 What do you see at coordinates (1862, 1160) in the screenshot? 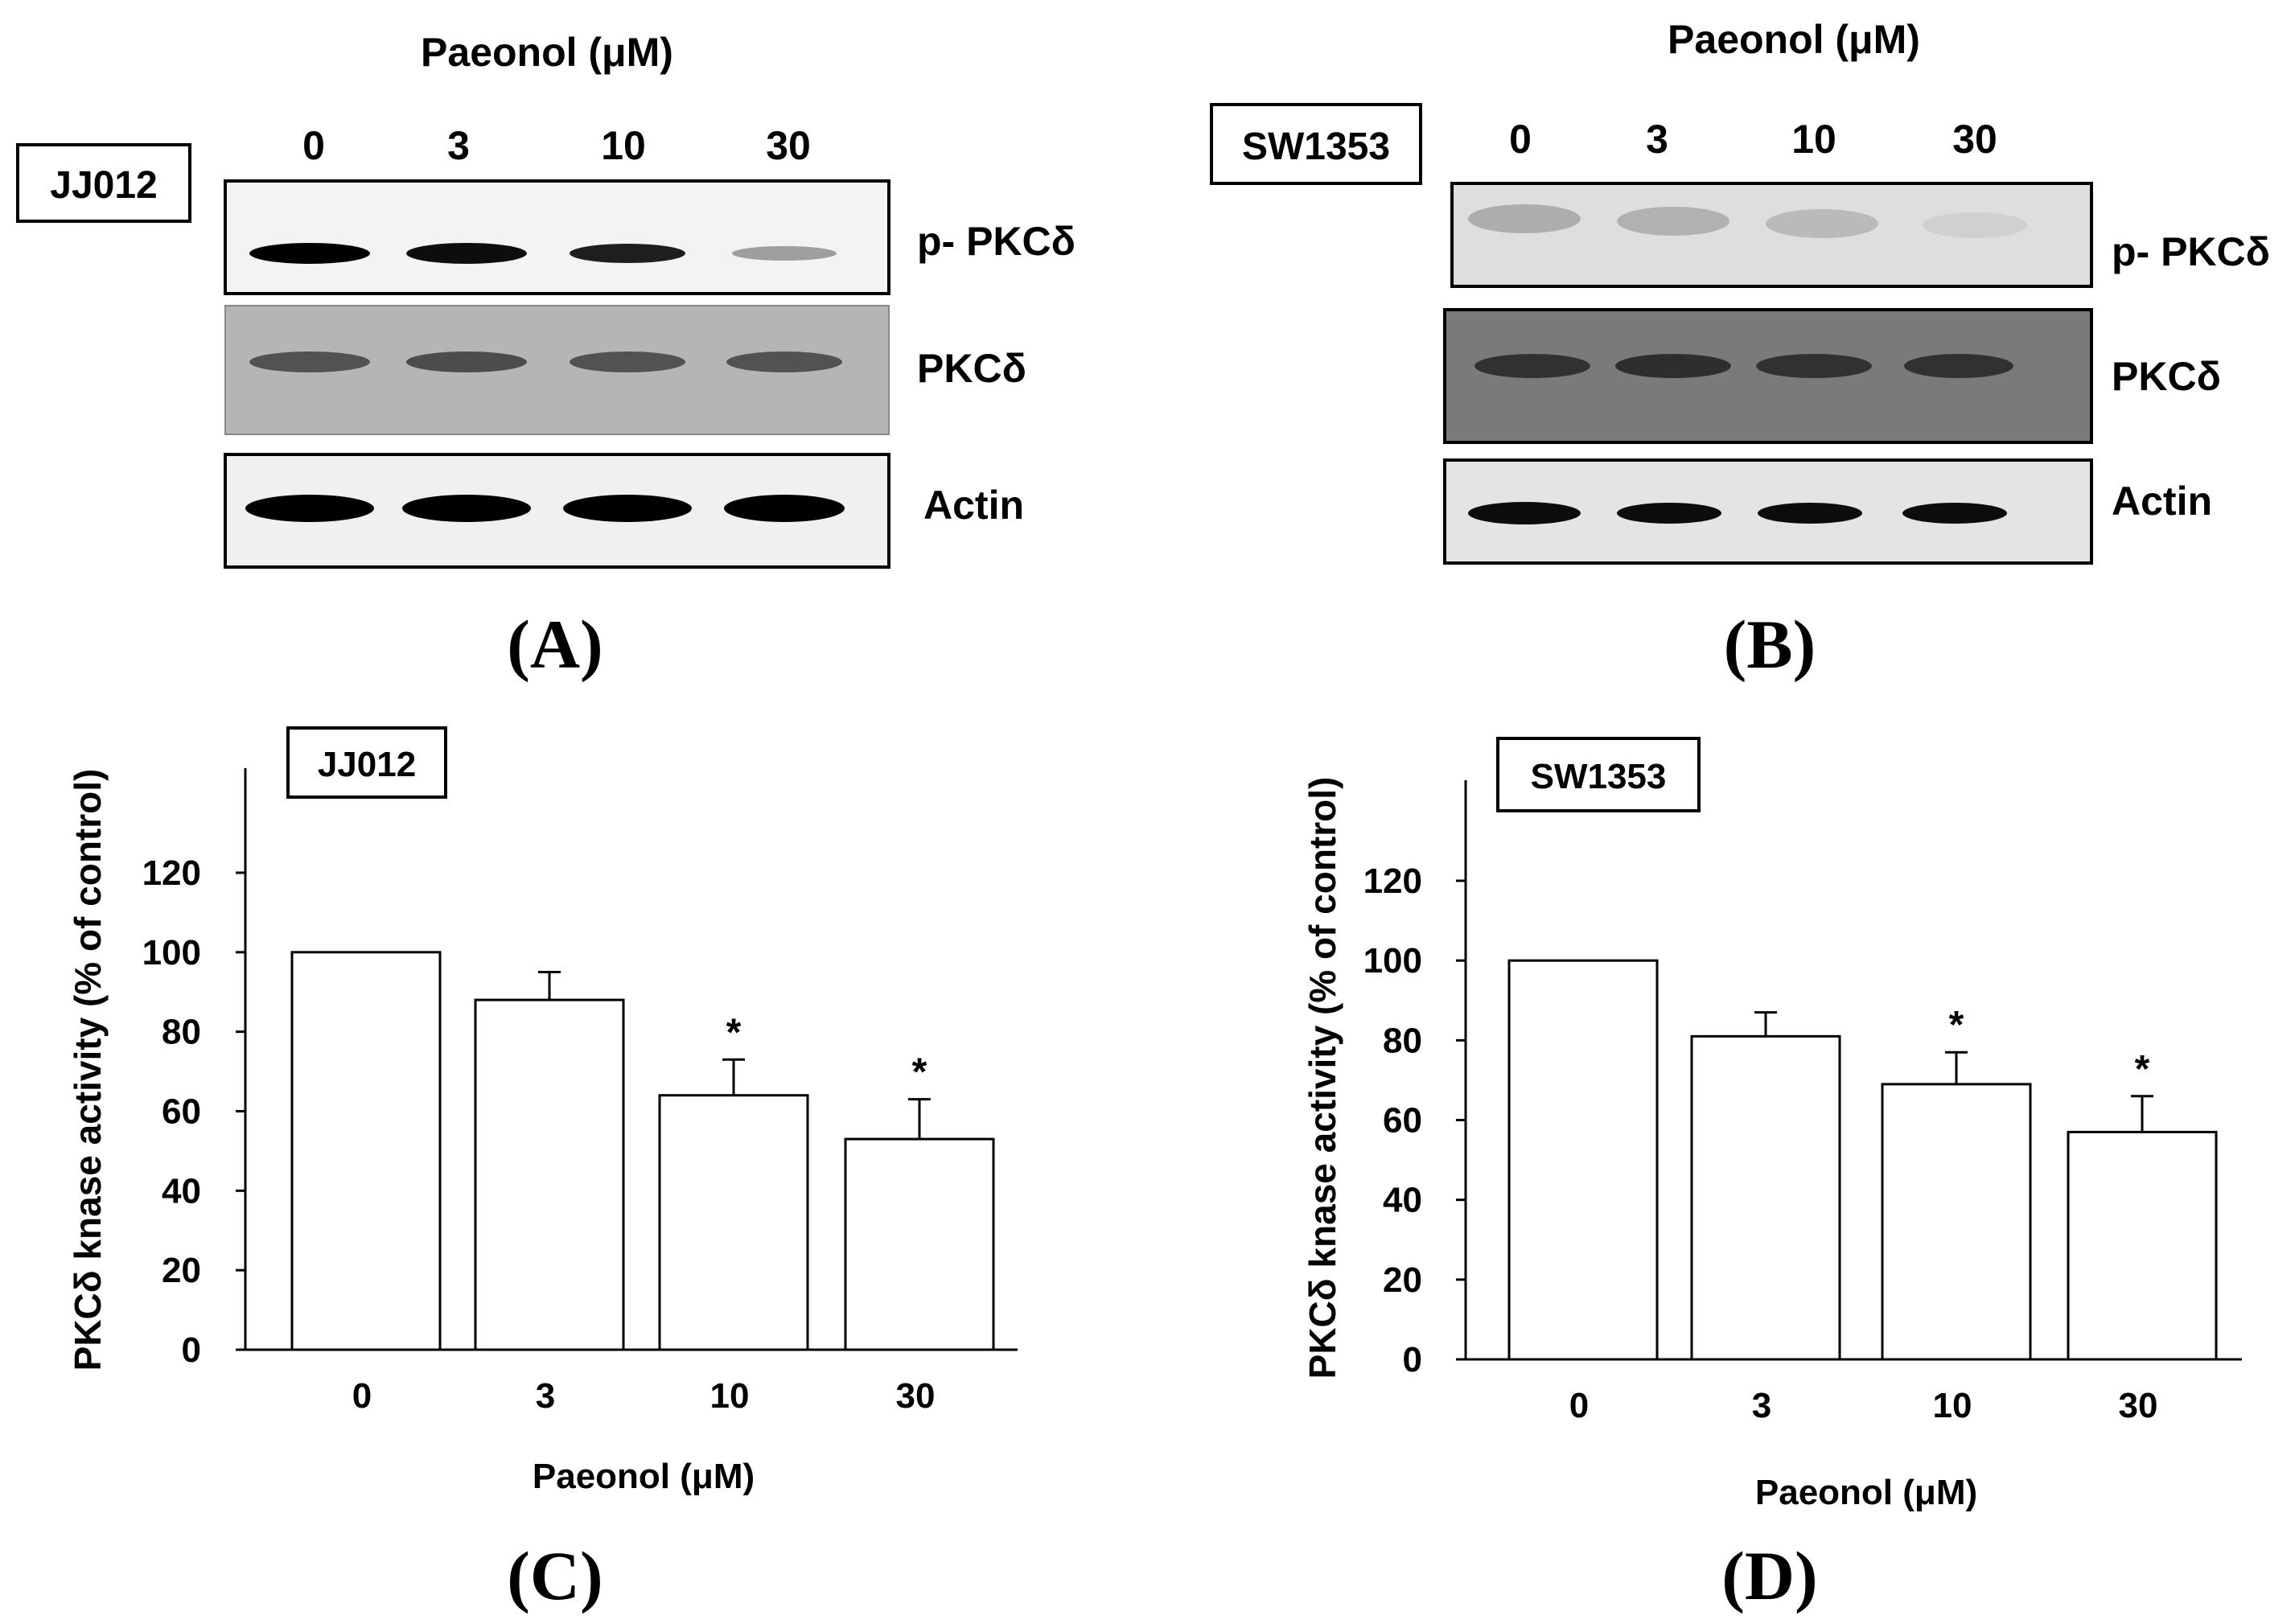
I see `panel-d-bars: **` at bounding box center [1862, 1160].